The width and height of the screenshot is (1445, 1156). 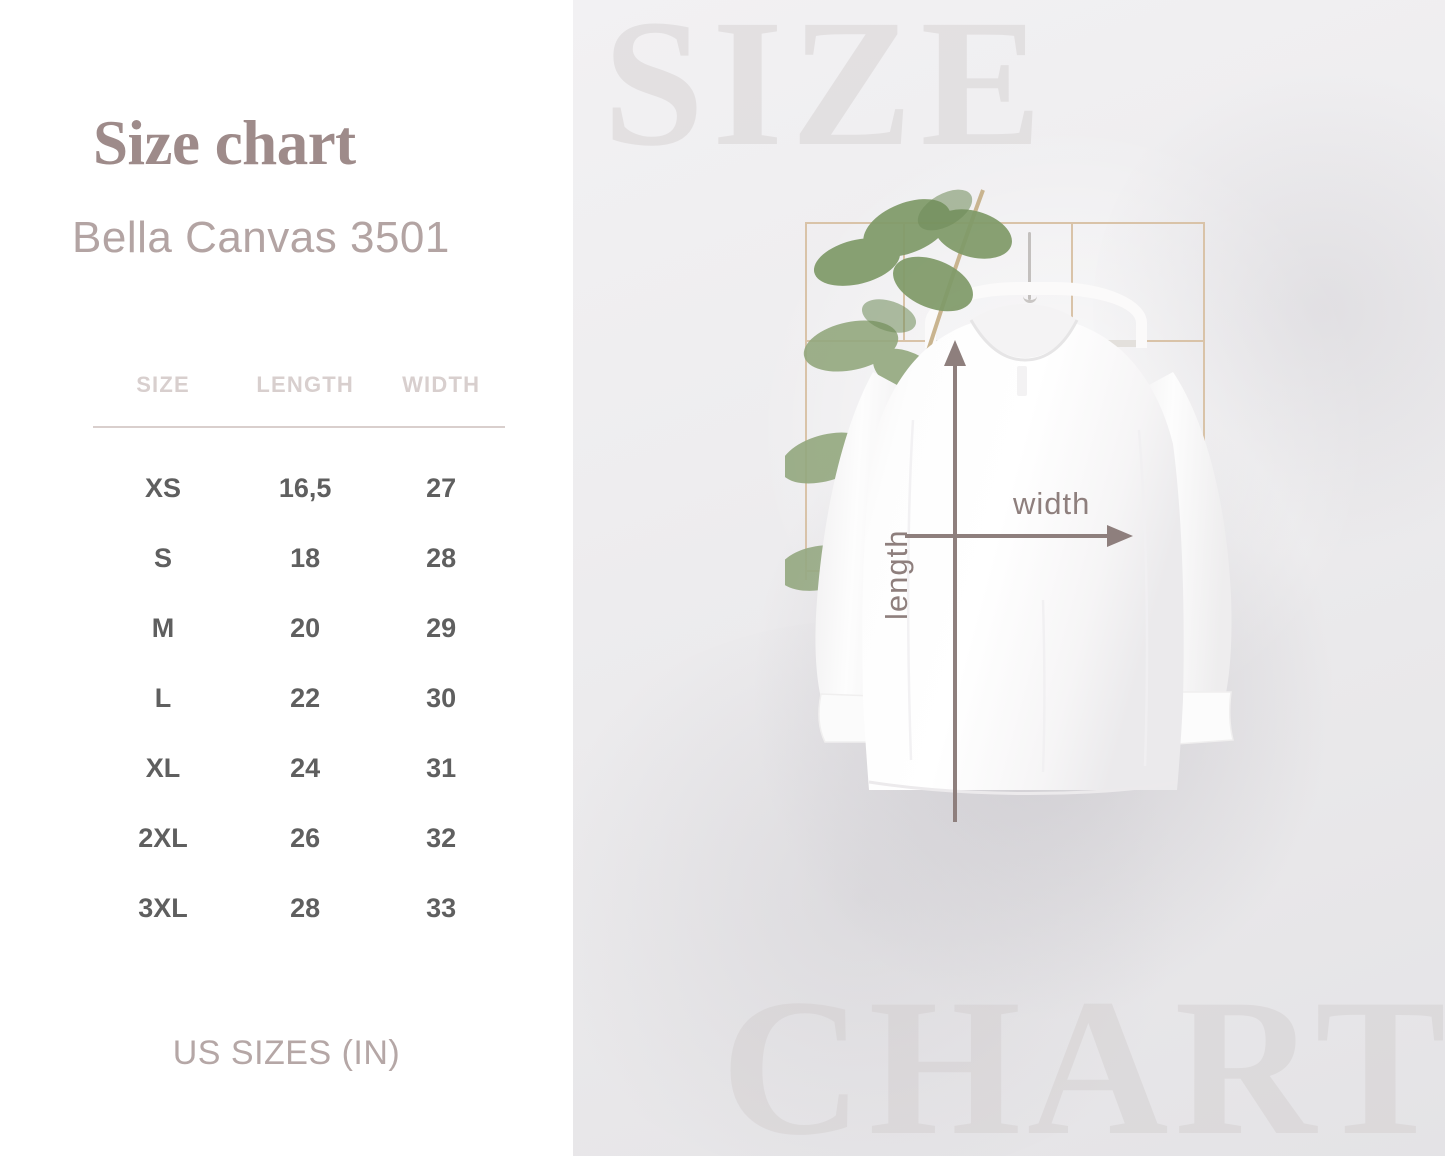 I want to click on table-row: XL 24 31, so click(x=299, y=768).